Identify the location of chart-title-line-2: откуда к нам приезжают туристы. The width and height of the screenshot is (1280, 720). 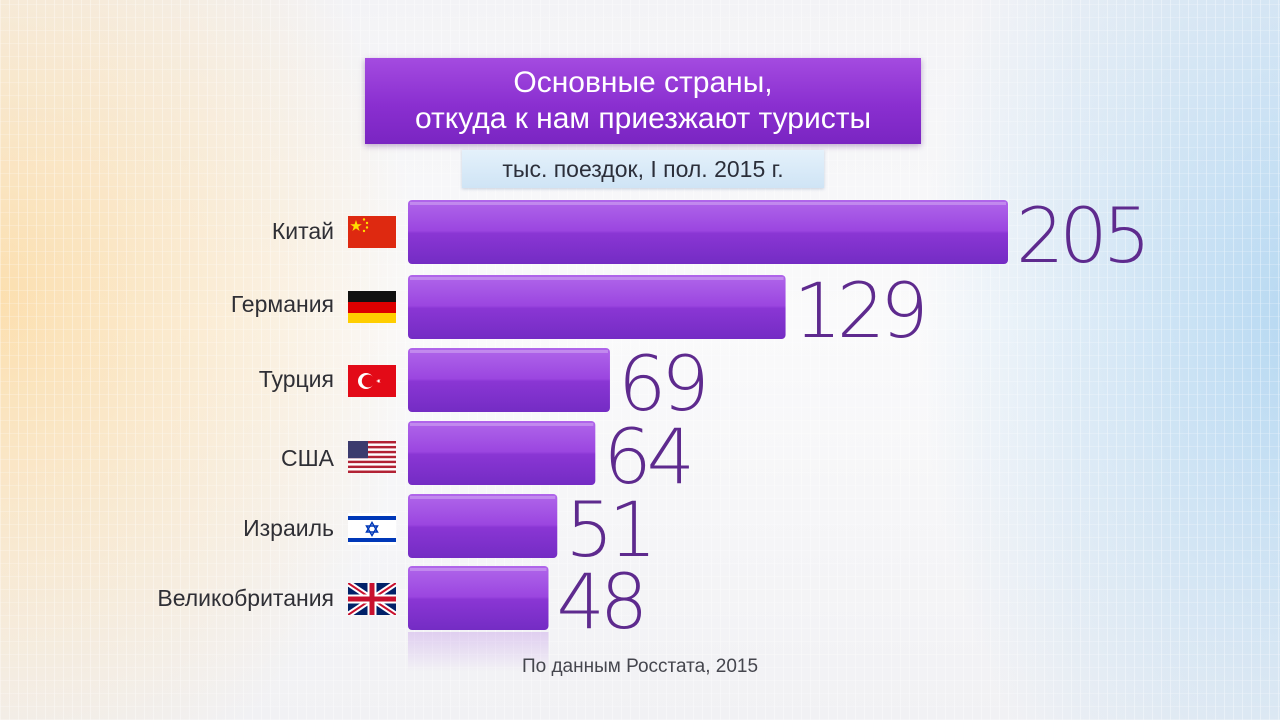
(643, 118).